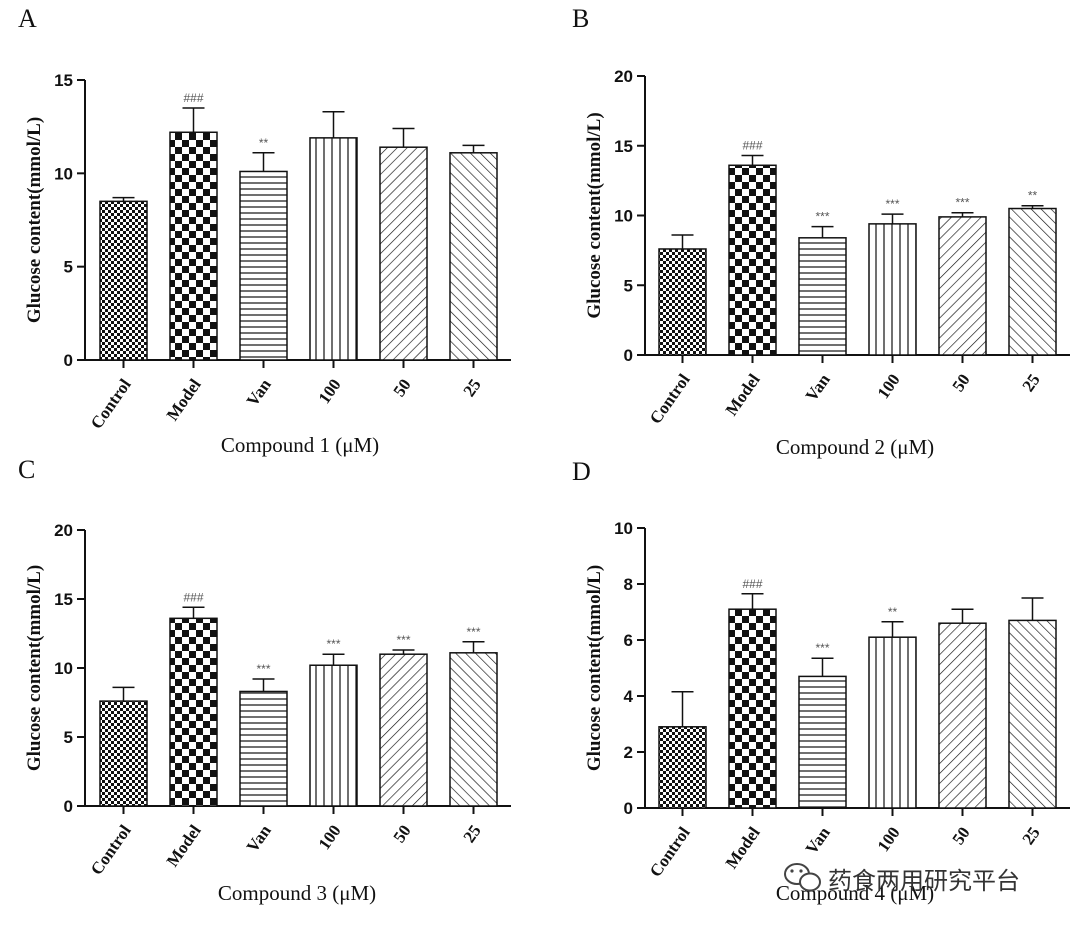 This screenshot has height=927, width=1080. Describe the element at coordinates (300, 445) in the screenshot. I see `x-axis-label: Compound 1 (μM)` at that location.